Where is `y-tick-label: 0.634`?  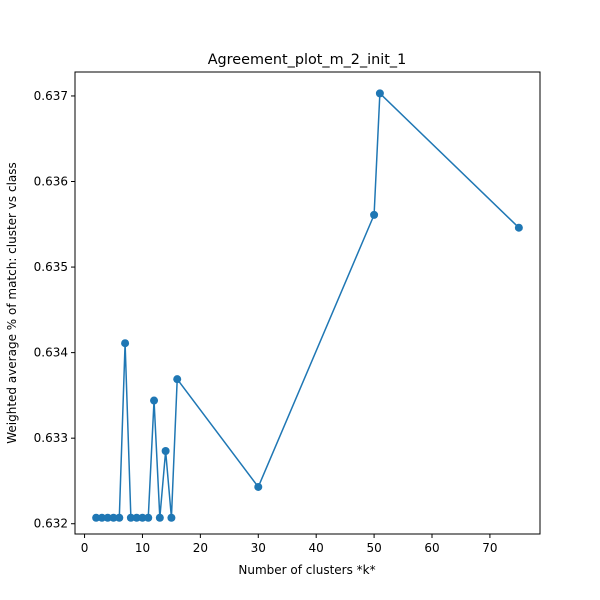
y-tick-label: 0.634 is located at coordinates (51, 353).